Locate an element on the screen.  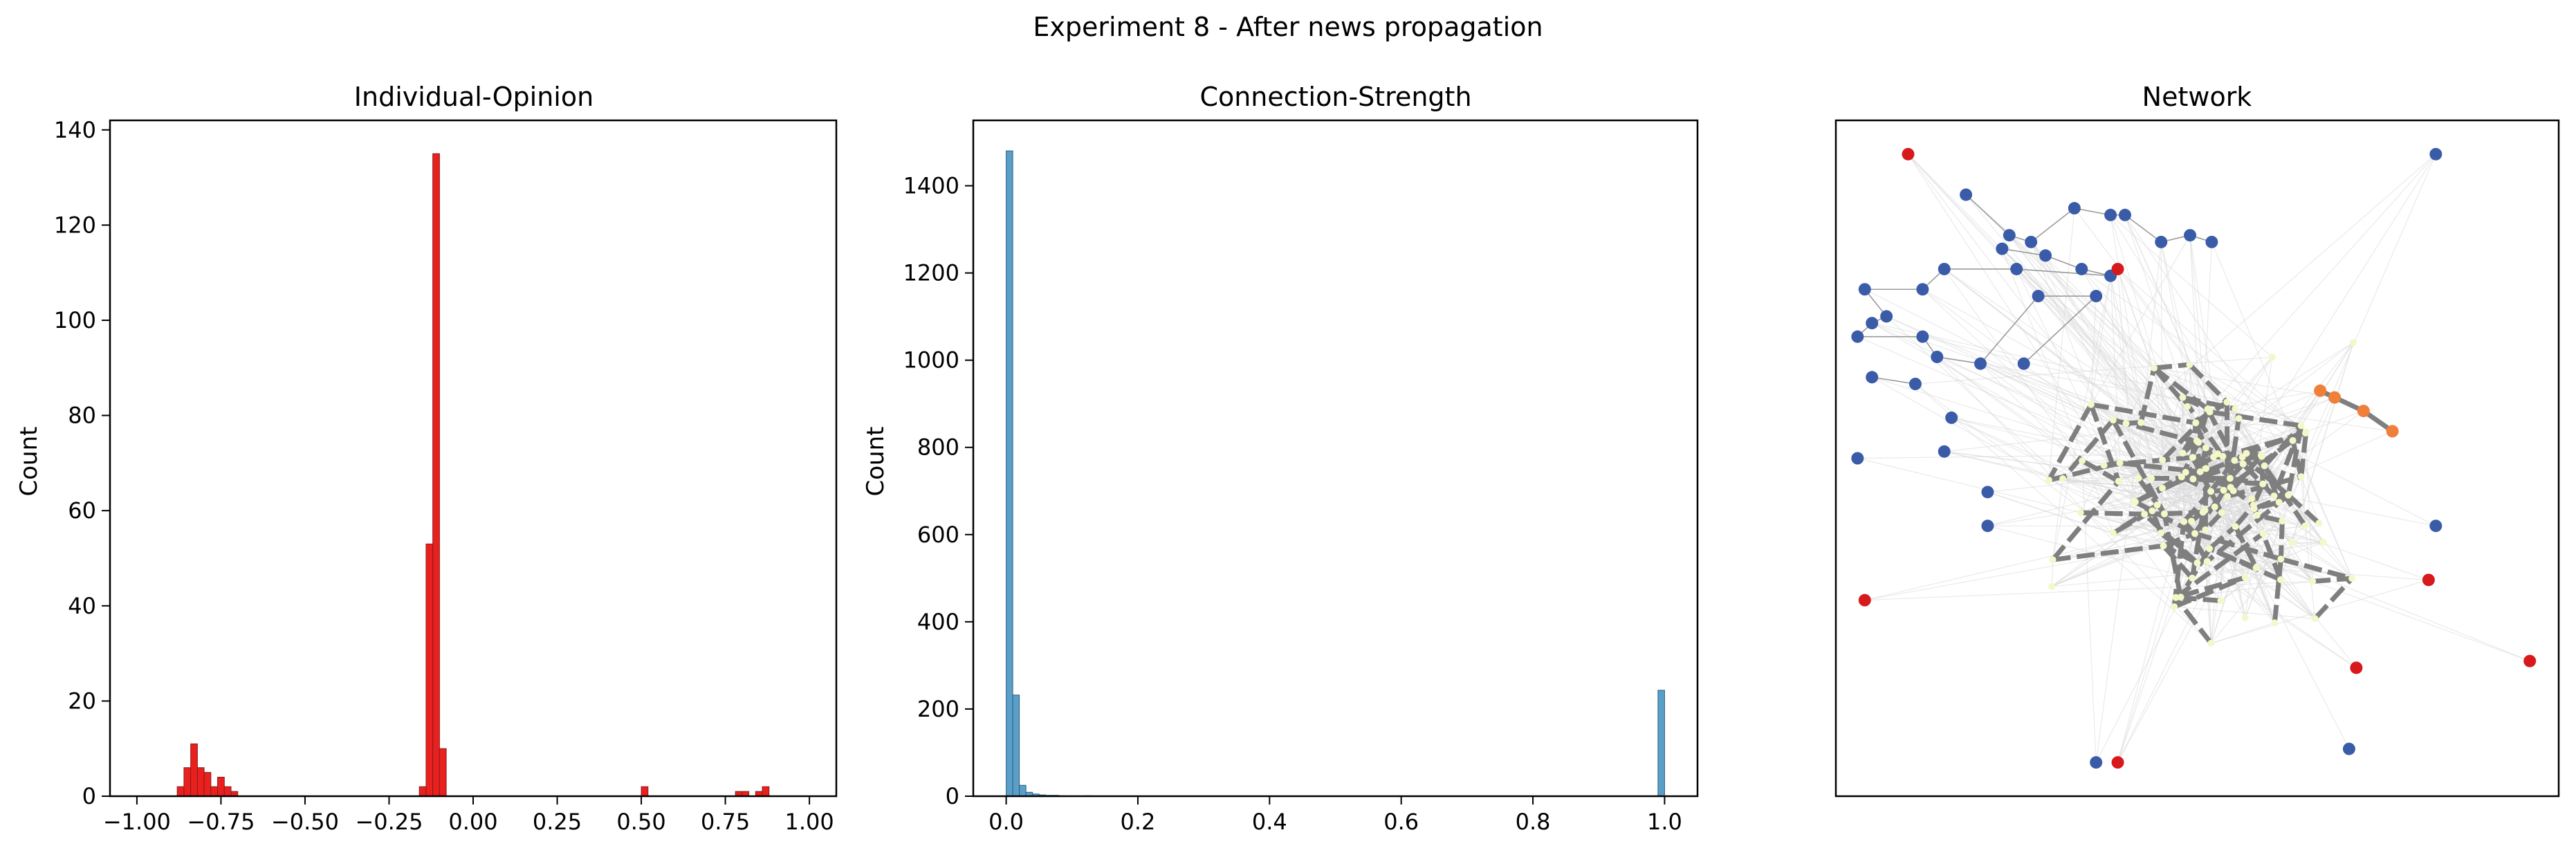
opinion-ytick-label: 120 is located at coordinates (75, 225).